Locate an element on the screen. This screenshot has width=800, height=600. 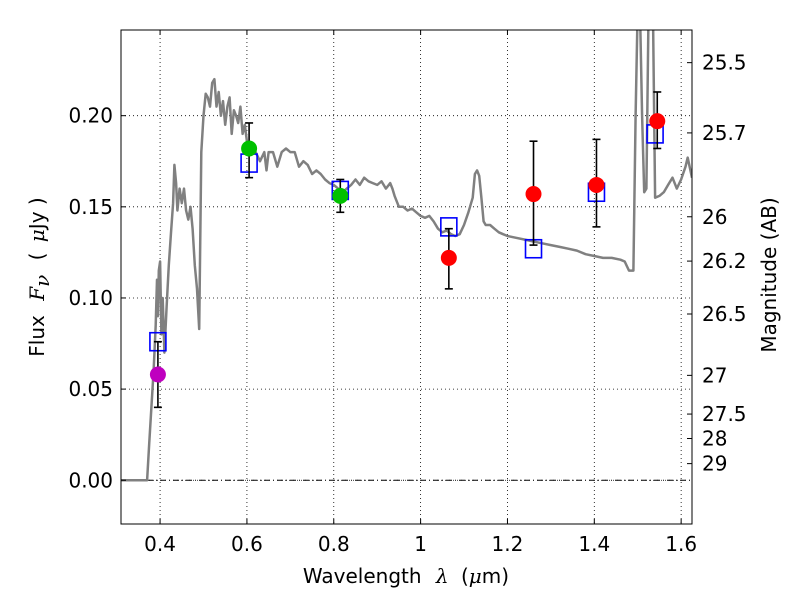
y-axis-label: Flux Fν ( μJy ) is located at coordinates (39, 276).